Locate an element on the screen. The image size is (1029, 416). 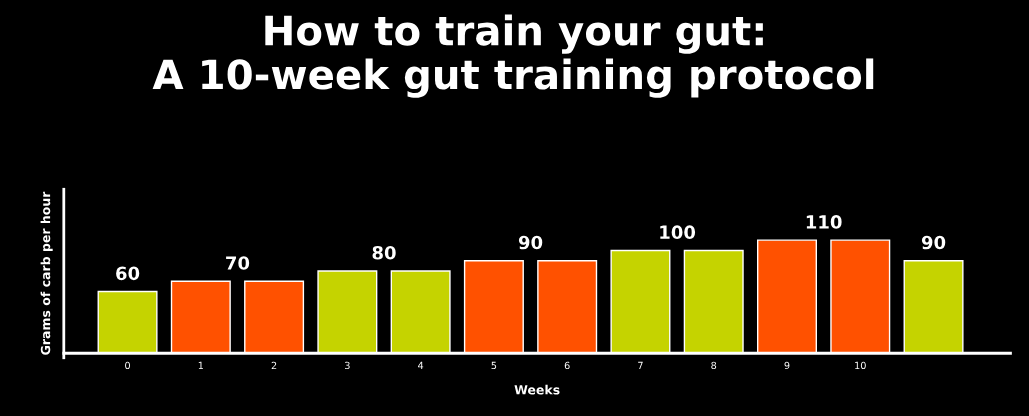
x-tick-label: 10 is located at coordinates (860, 365).